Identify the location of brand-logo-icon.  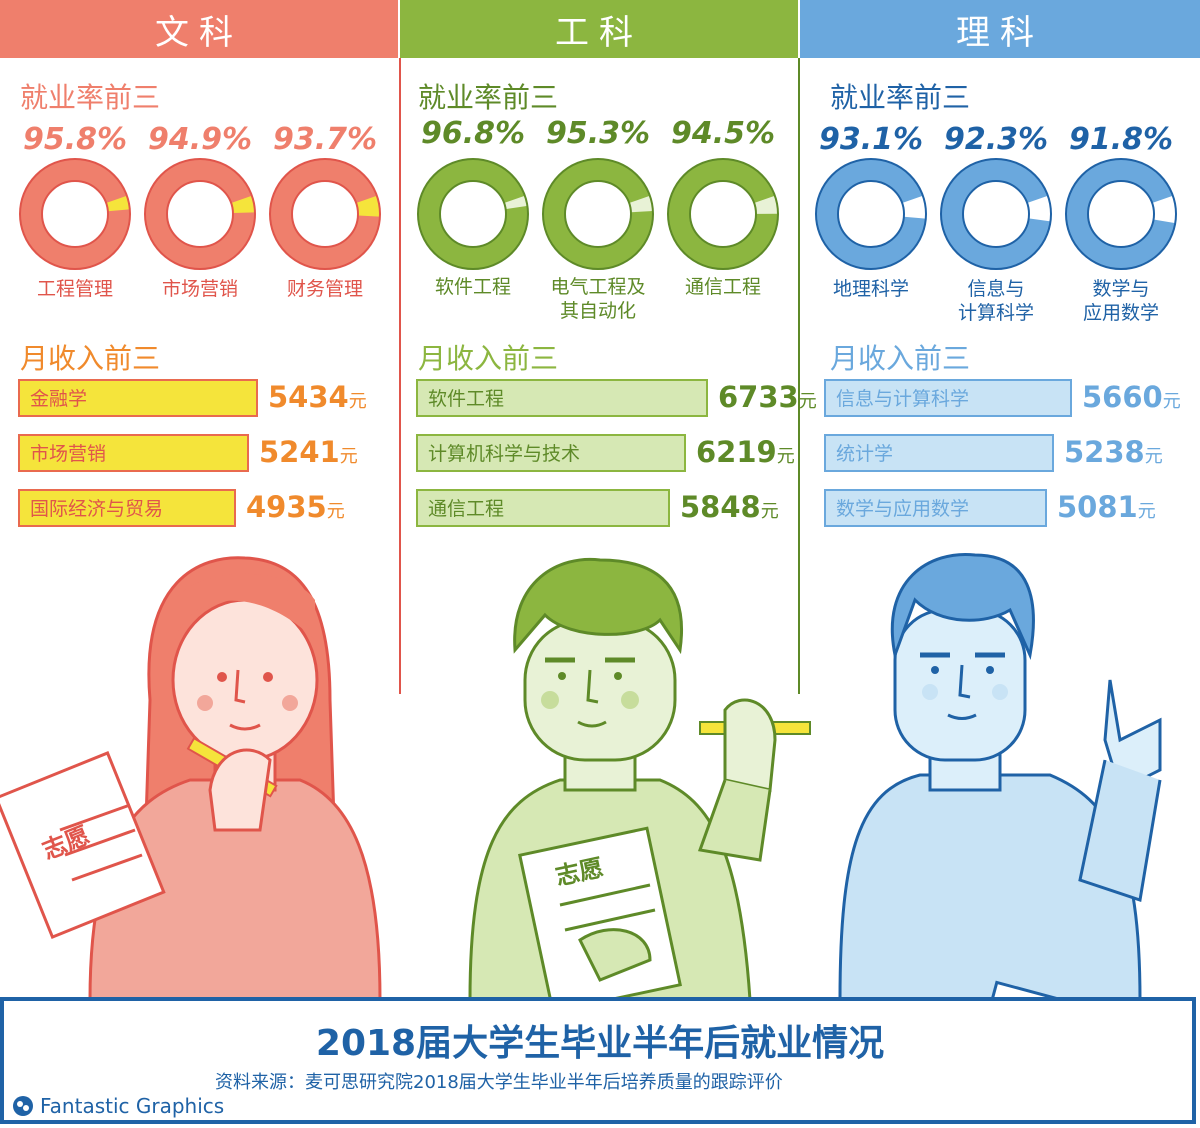
(23, 1106).